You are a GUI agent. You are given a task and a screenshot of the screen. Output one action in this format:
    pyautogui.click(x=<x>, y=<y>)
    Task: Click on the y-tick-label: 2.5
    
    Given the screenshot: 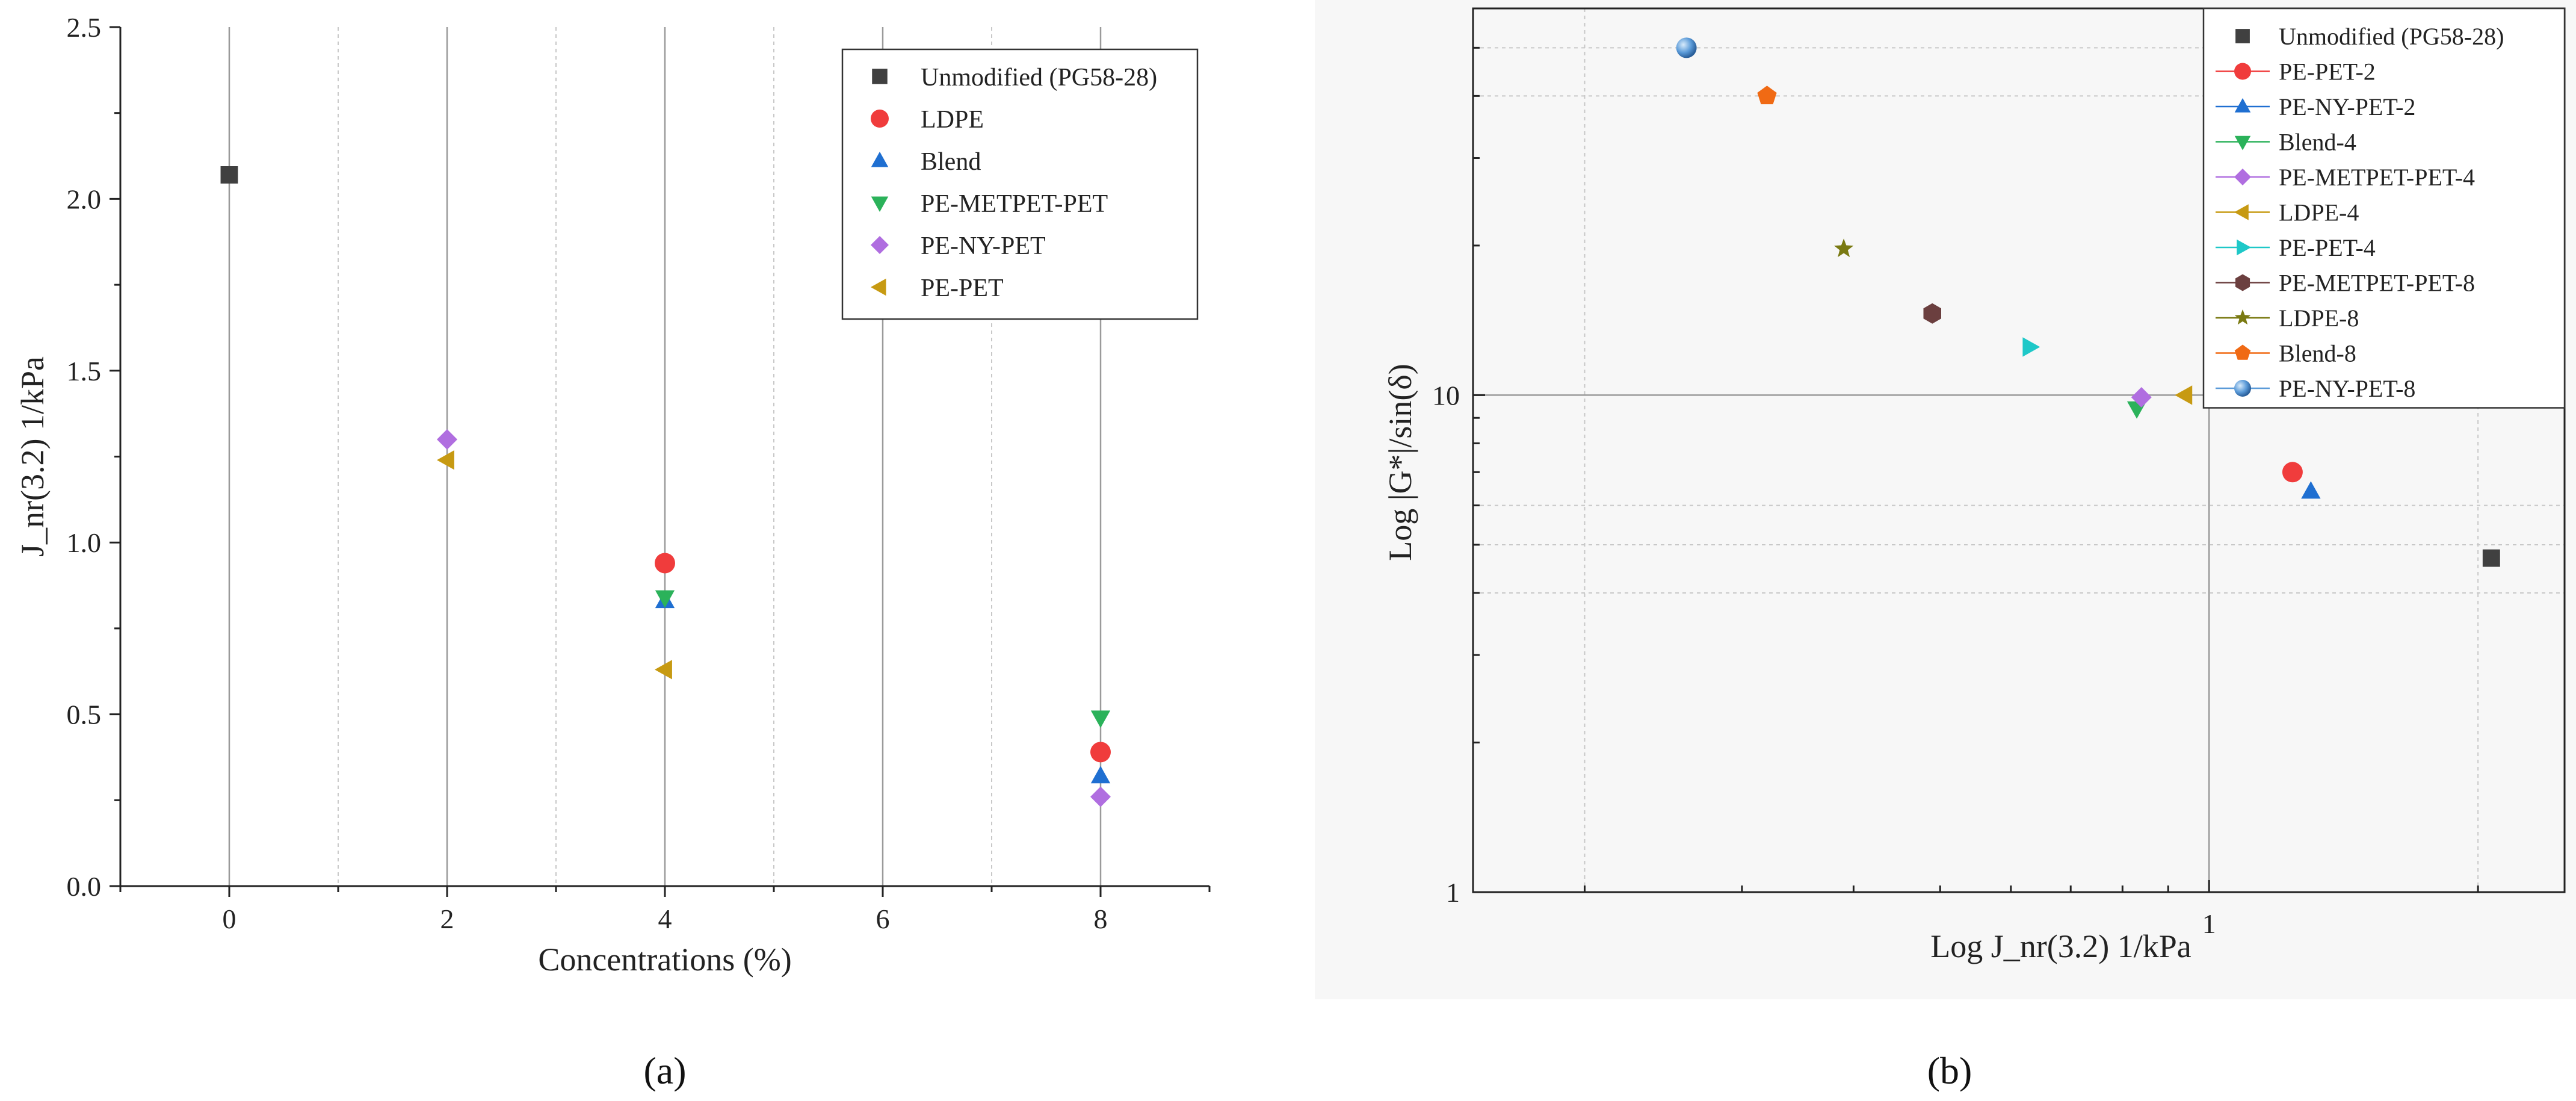 What is the action you would take?
    pyautogui.click(x=84, y=27)
    